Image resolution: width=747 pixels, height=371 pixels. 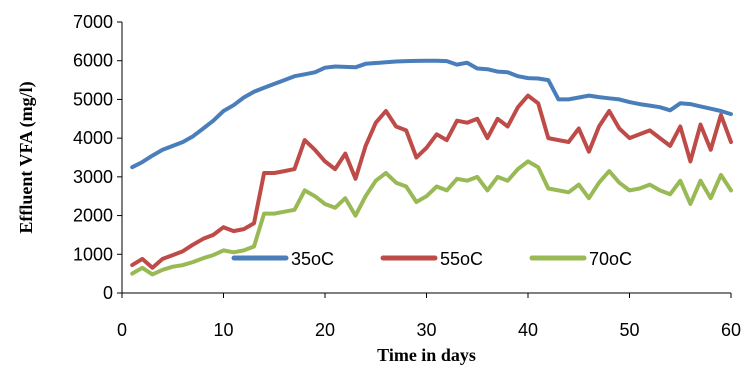 I want to click on x-tick-label: 0, so click(x=122, y=330).